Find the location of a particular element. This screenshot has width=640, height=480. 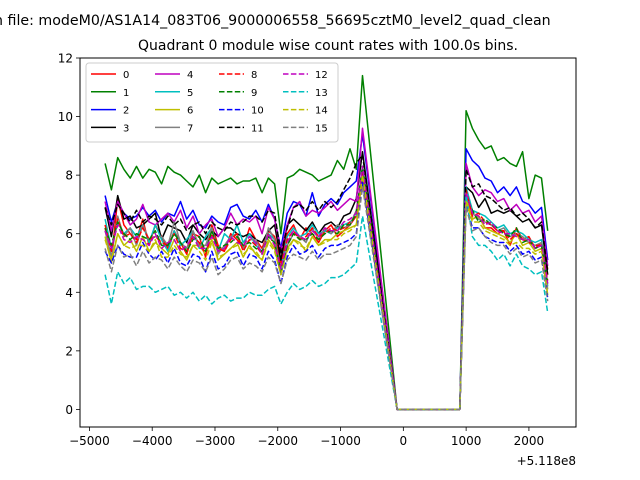

y-tick-label: 10 is located at coordinates (65, 117).